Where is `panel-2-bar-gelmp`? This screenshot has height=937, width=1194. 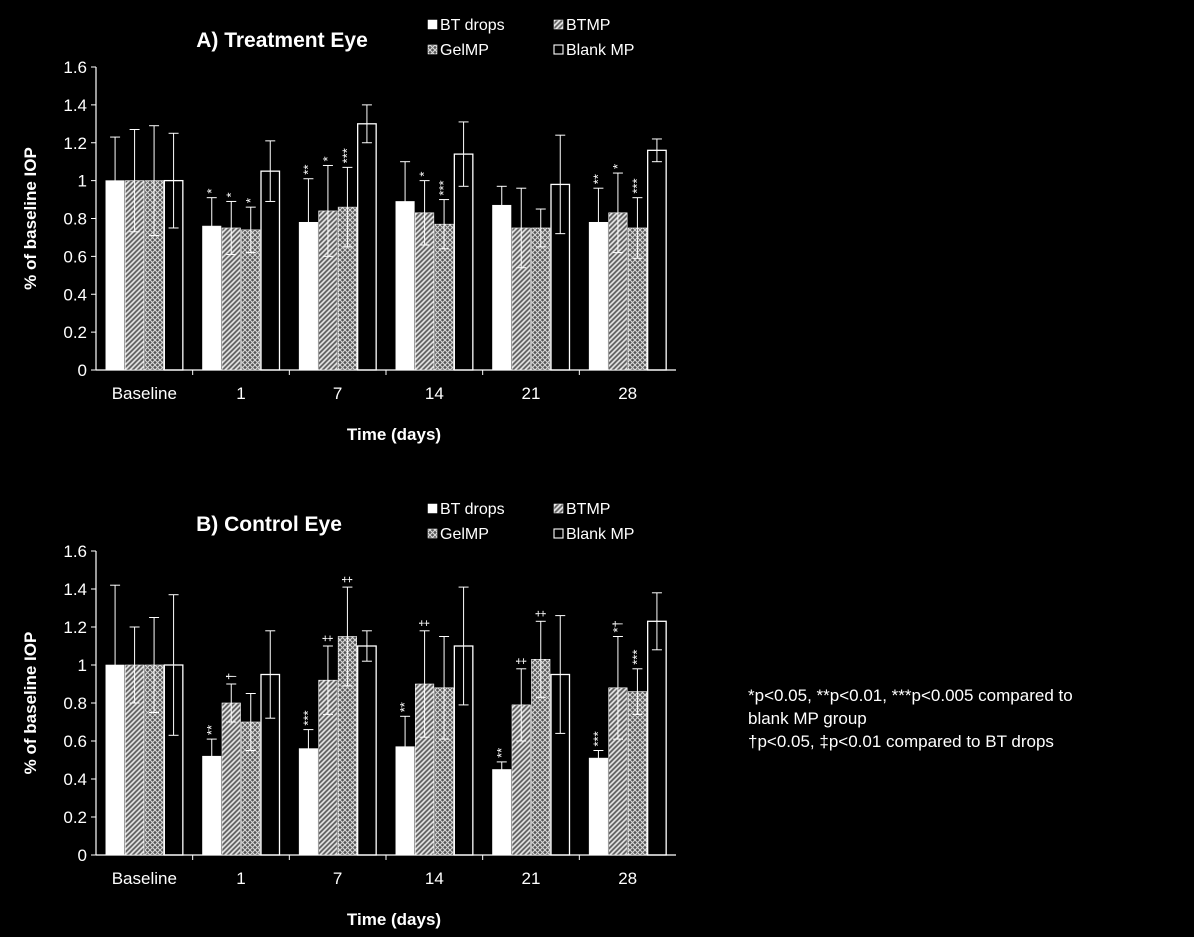 panel-2-bar-gelmp is located at coordinates (637, 773).